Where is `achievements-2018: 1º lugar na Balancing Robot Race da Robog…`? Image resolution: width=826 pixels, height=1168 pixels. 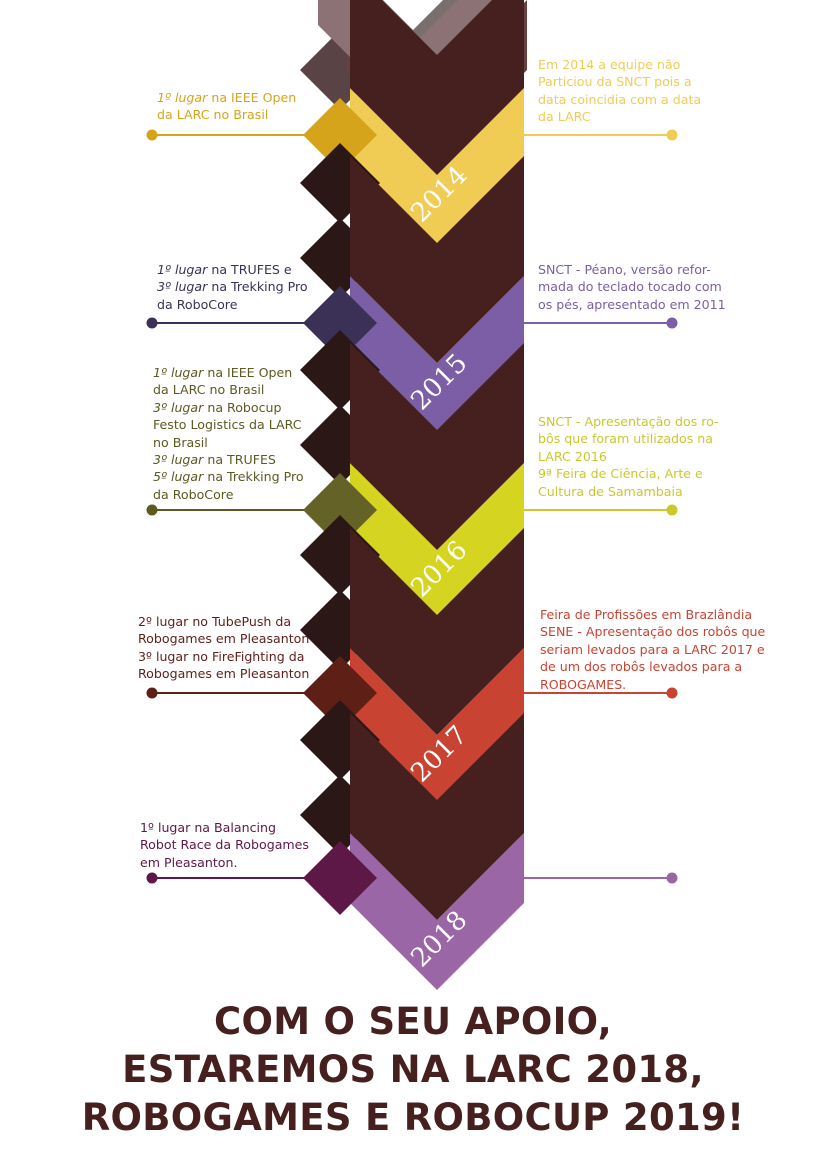 achievements-2018: 1º lugar na Balancing Robot Race da Robog… is located at coordinates (224, 845).